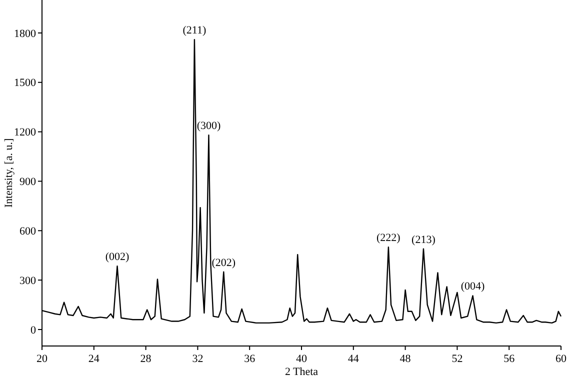 The width and height of the screenshot is (567, 378). I want to click on x-axis-title: 2 Theta, so click(301, 372).